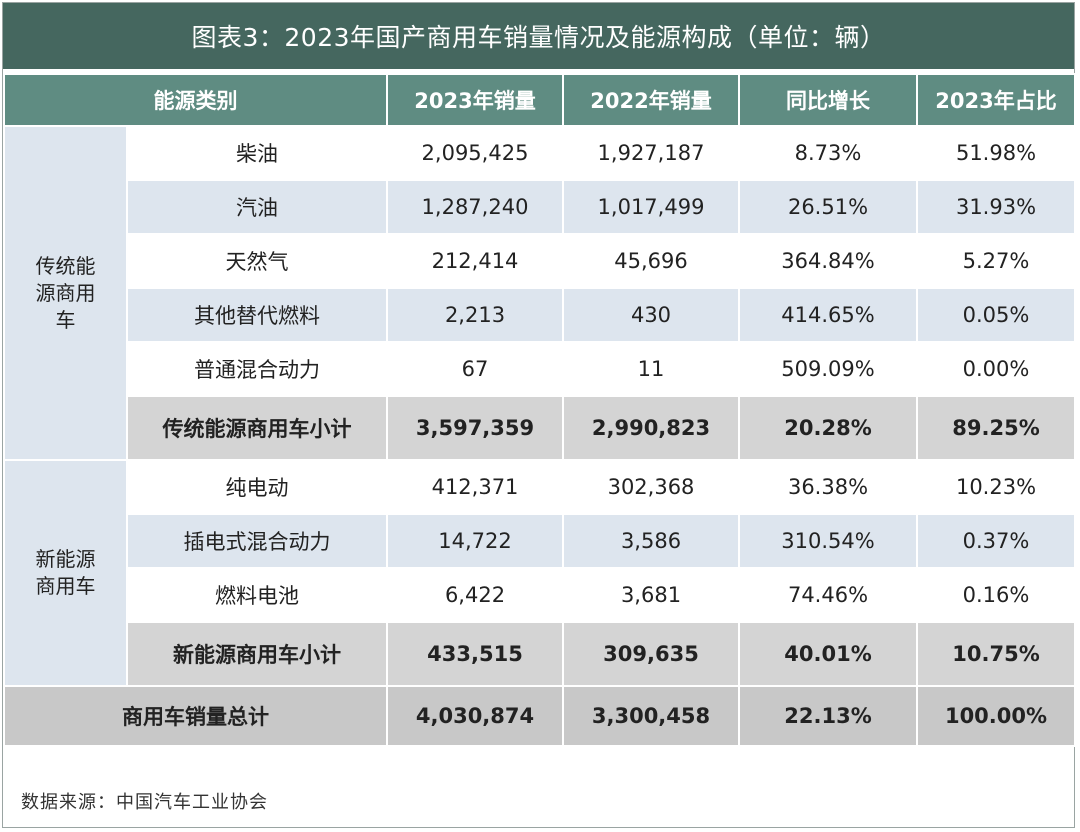  Describe the element at coordinates (828, 153) in the screenshot. I see `value-cell-yoy: 8.73%` at that location.